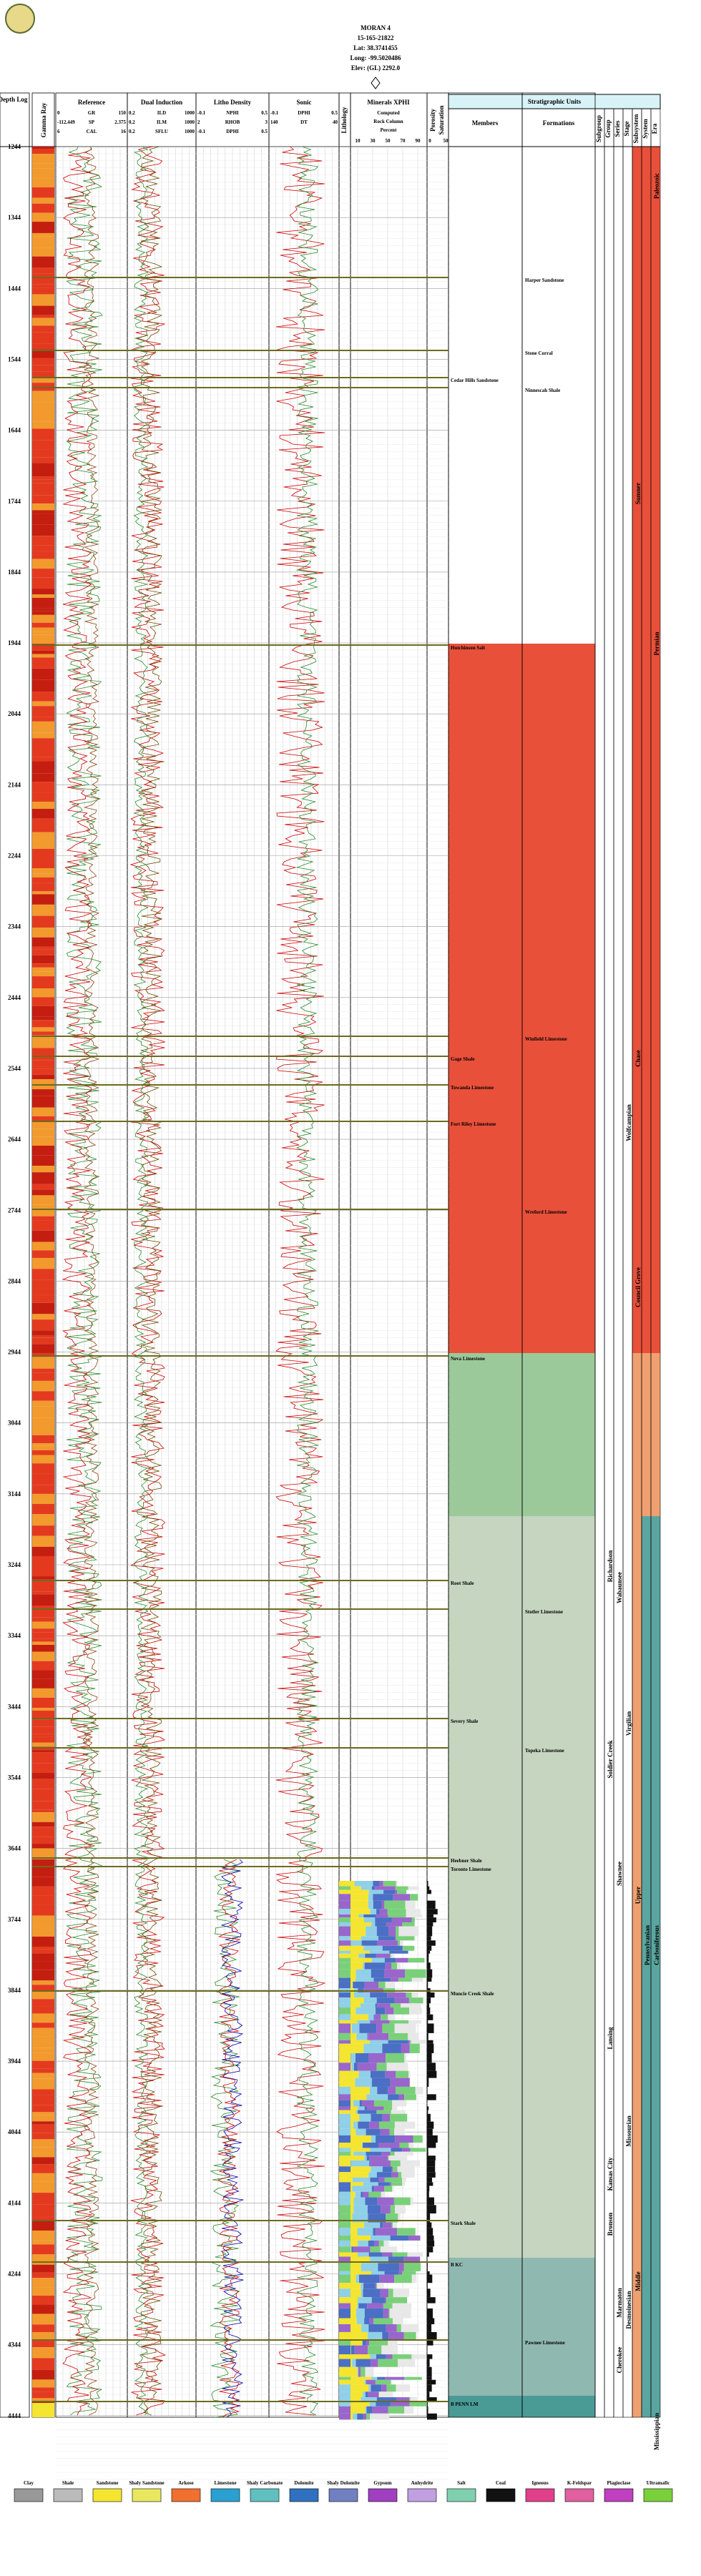 Image resolution: width=701 pixels, height=2576 pixels. I want to click on curve-right: 150, so click(123, 113).